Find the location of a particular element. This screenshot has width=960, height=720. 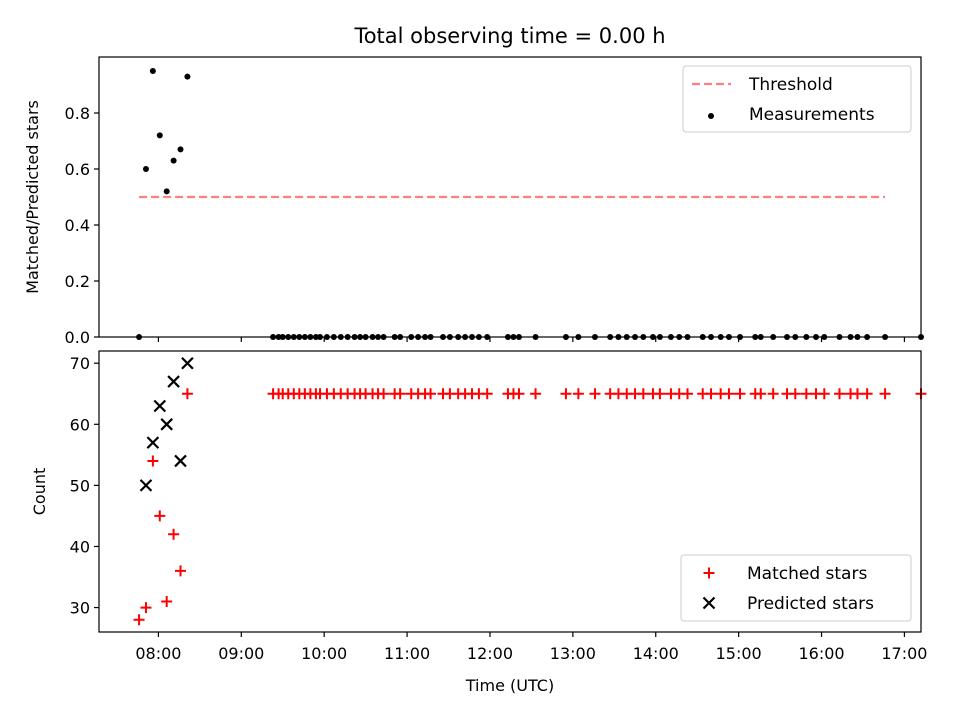

x-tick-label: 11:00 is located at coordinates (407, 653).